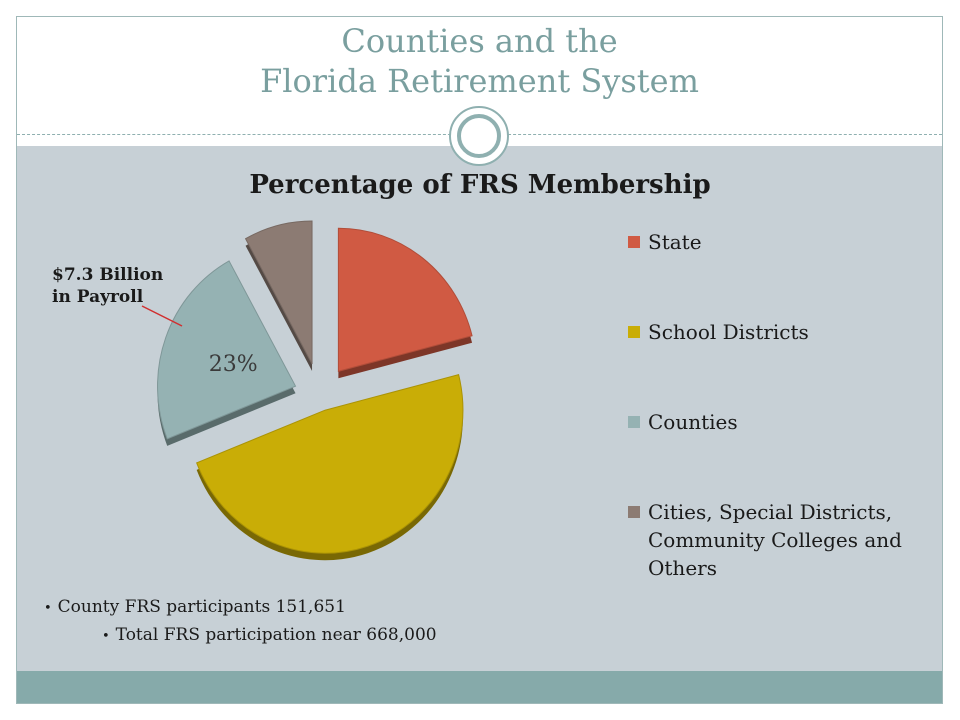  What do you see at coordinates (269, 636) in the screenshot?
I see `bullet-total-participation: Total FRS participation near 668,000` at bounding box center [269, 636].